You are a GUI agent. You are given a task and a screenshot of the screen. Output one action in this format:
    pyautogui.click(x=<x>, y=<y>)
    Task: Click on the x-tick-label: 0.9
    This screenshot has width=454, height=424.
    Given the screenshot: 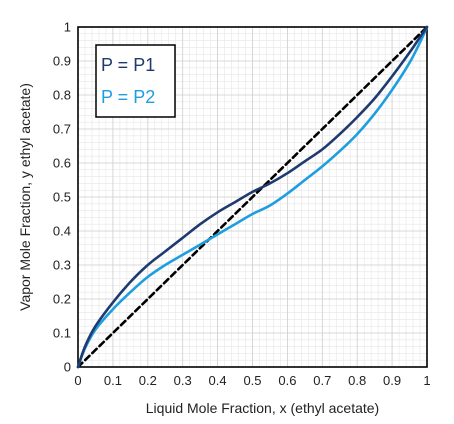 What is the action you would take?
    pyautogui.click(x=392, y=380)
    